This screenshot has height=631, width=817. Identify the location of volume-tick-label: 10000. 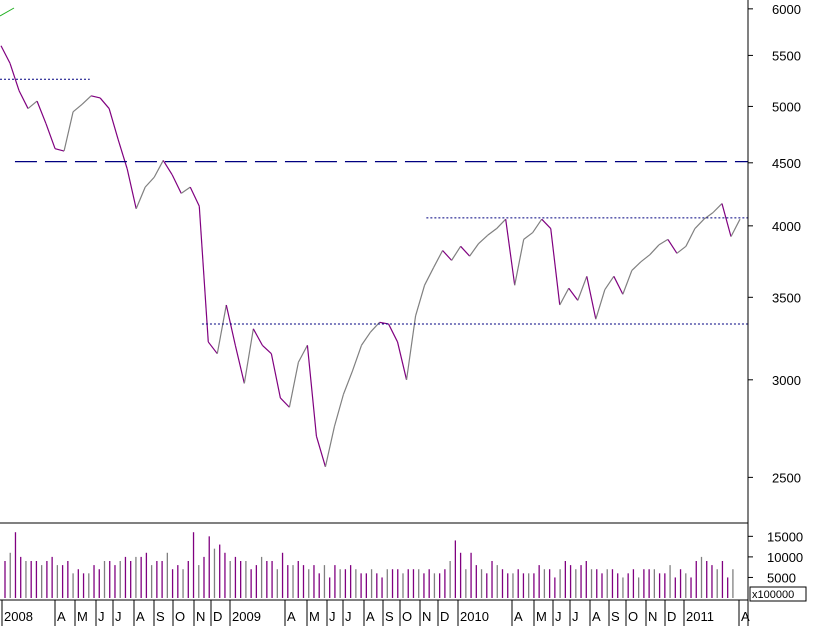
(785, 557).